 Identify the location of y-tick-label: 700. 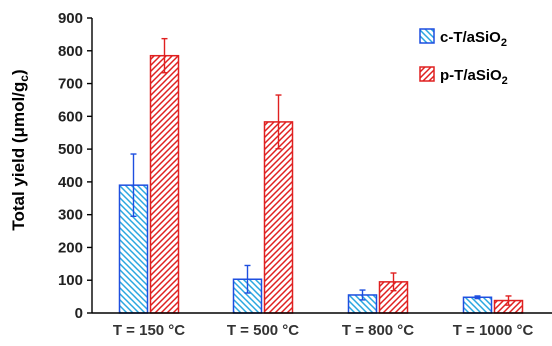
(70, 84).